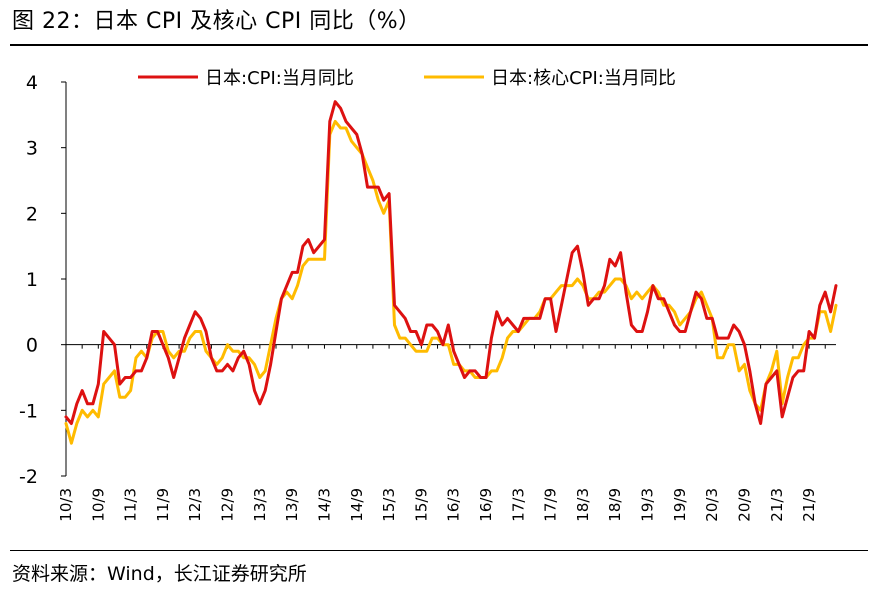 This screenshot has height=596, width=872. I want to click on x-tick-label: 19/9, so click(680, 505).